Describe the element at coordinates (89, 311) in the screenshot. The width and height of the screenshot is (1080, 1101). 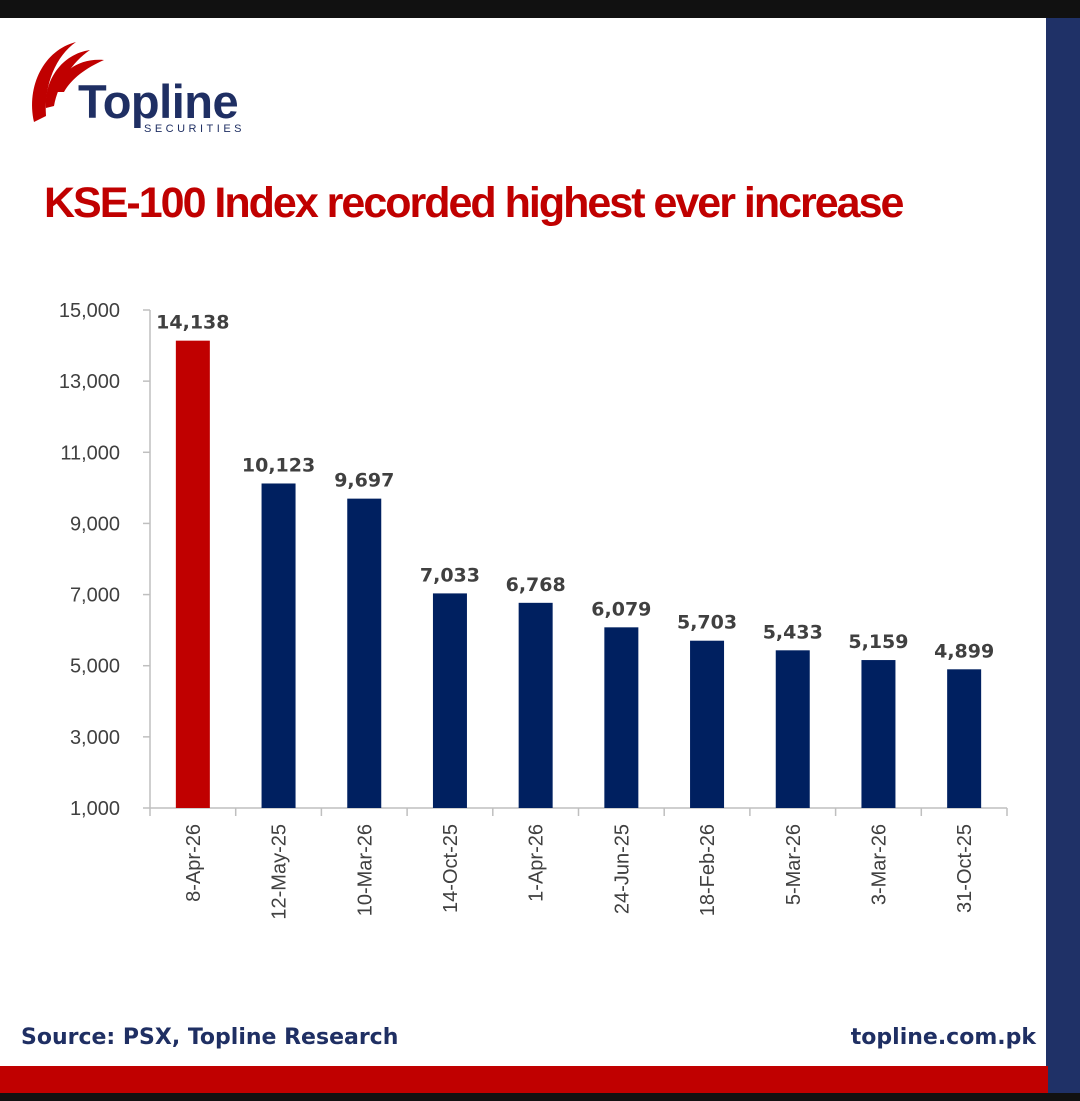
I see `y-tick-label: 15,000` at that location.